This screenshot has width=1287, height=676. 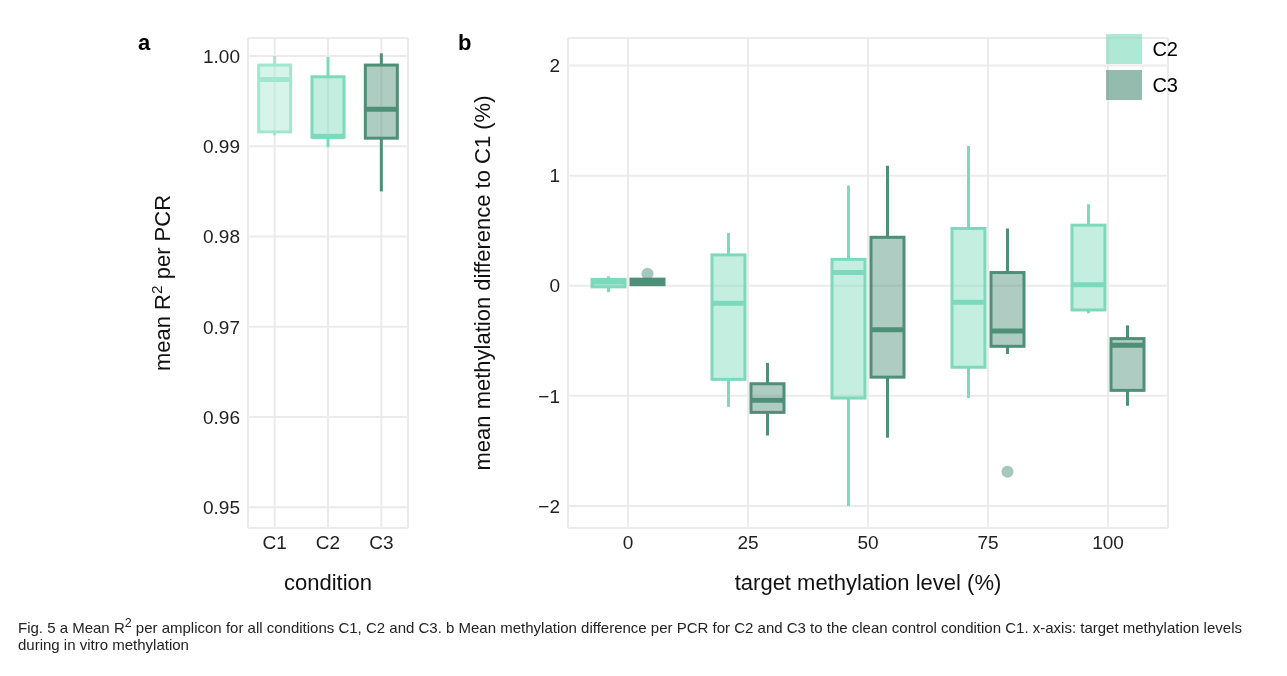 What do you see at coordinates (554, 66) in the screenshot?
I see `y-tick-label: 2` at bounding box center [554, 66].